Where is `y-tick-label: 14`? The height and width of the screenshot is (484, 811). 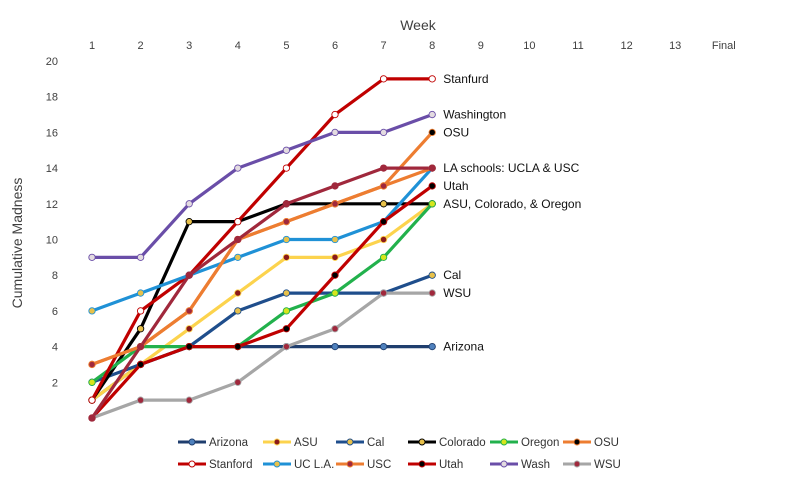
y-tick-label: 14 is located at coordinates (52, 169).